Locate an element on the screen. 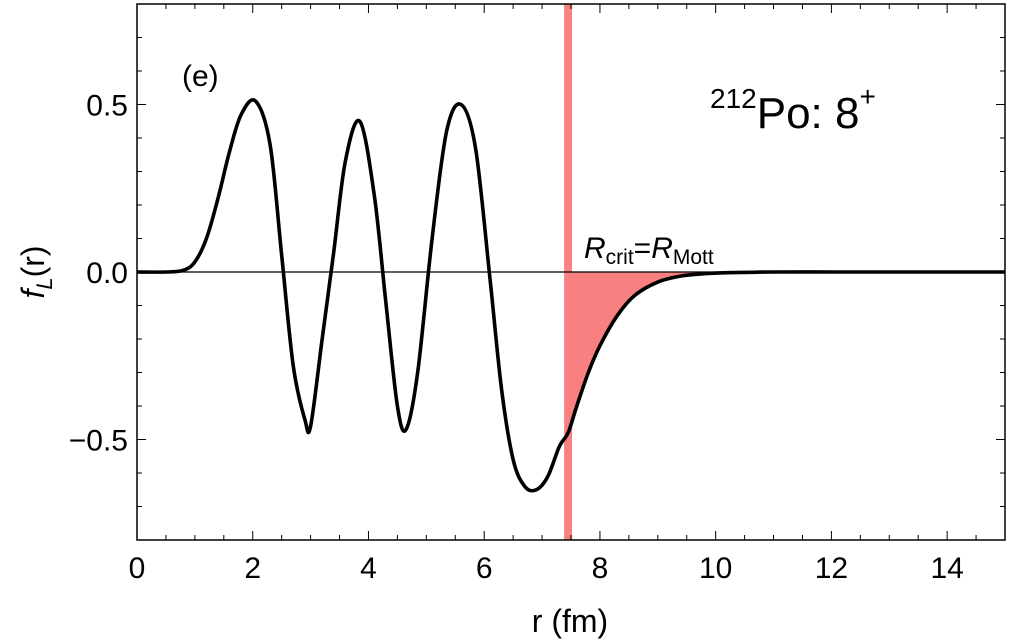 This screenshot has height=643, width=1011. y-tick-label: 0.0 is located at coordinates (107, 273).